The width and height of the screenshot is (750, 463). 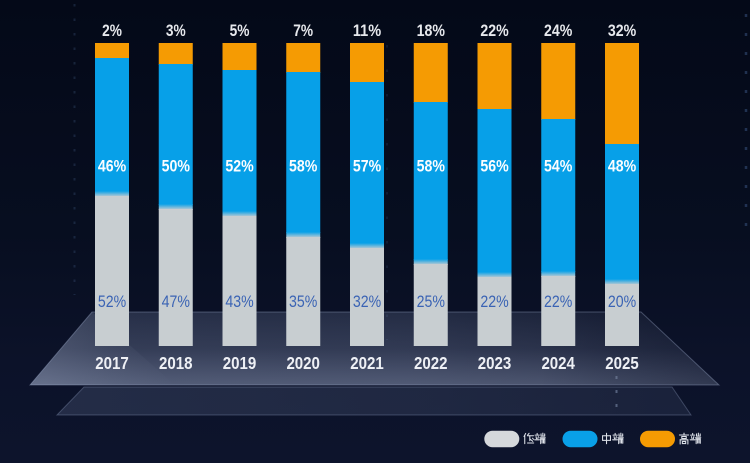 What do you see at coordinates (622, 363) in the screenshot?
I see `svg-text: 2025` at bounding box center [622, 363].